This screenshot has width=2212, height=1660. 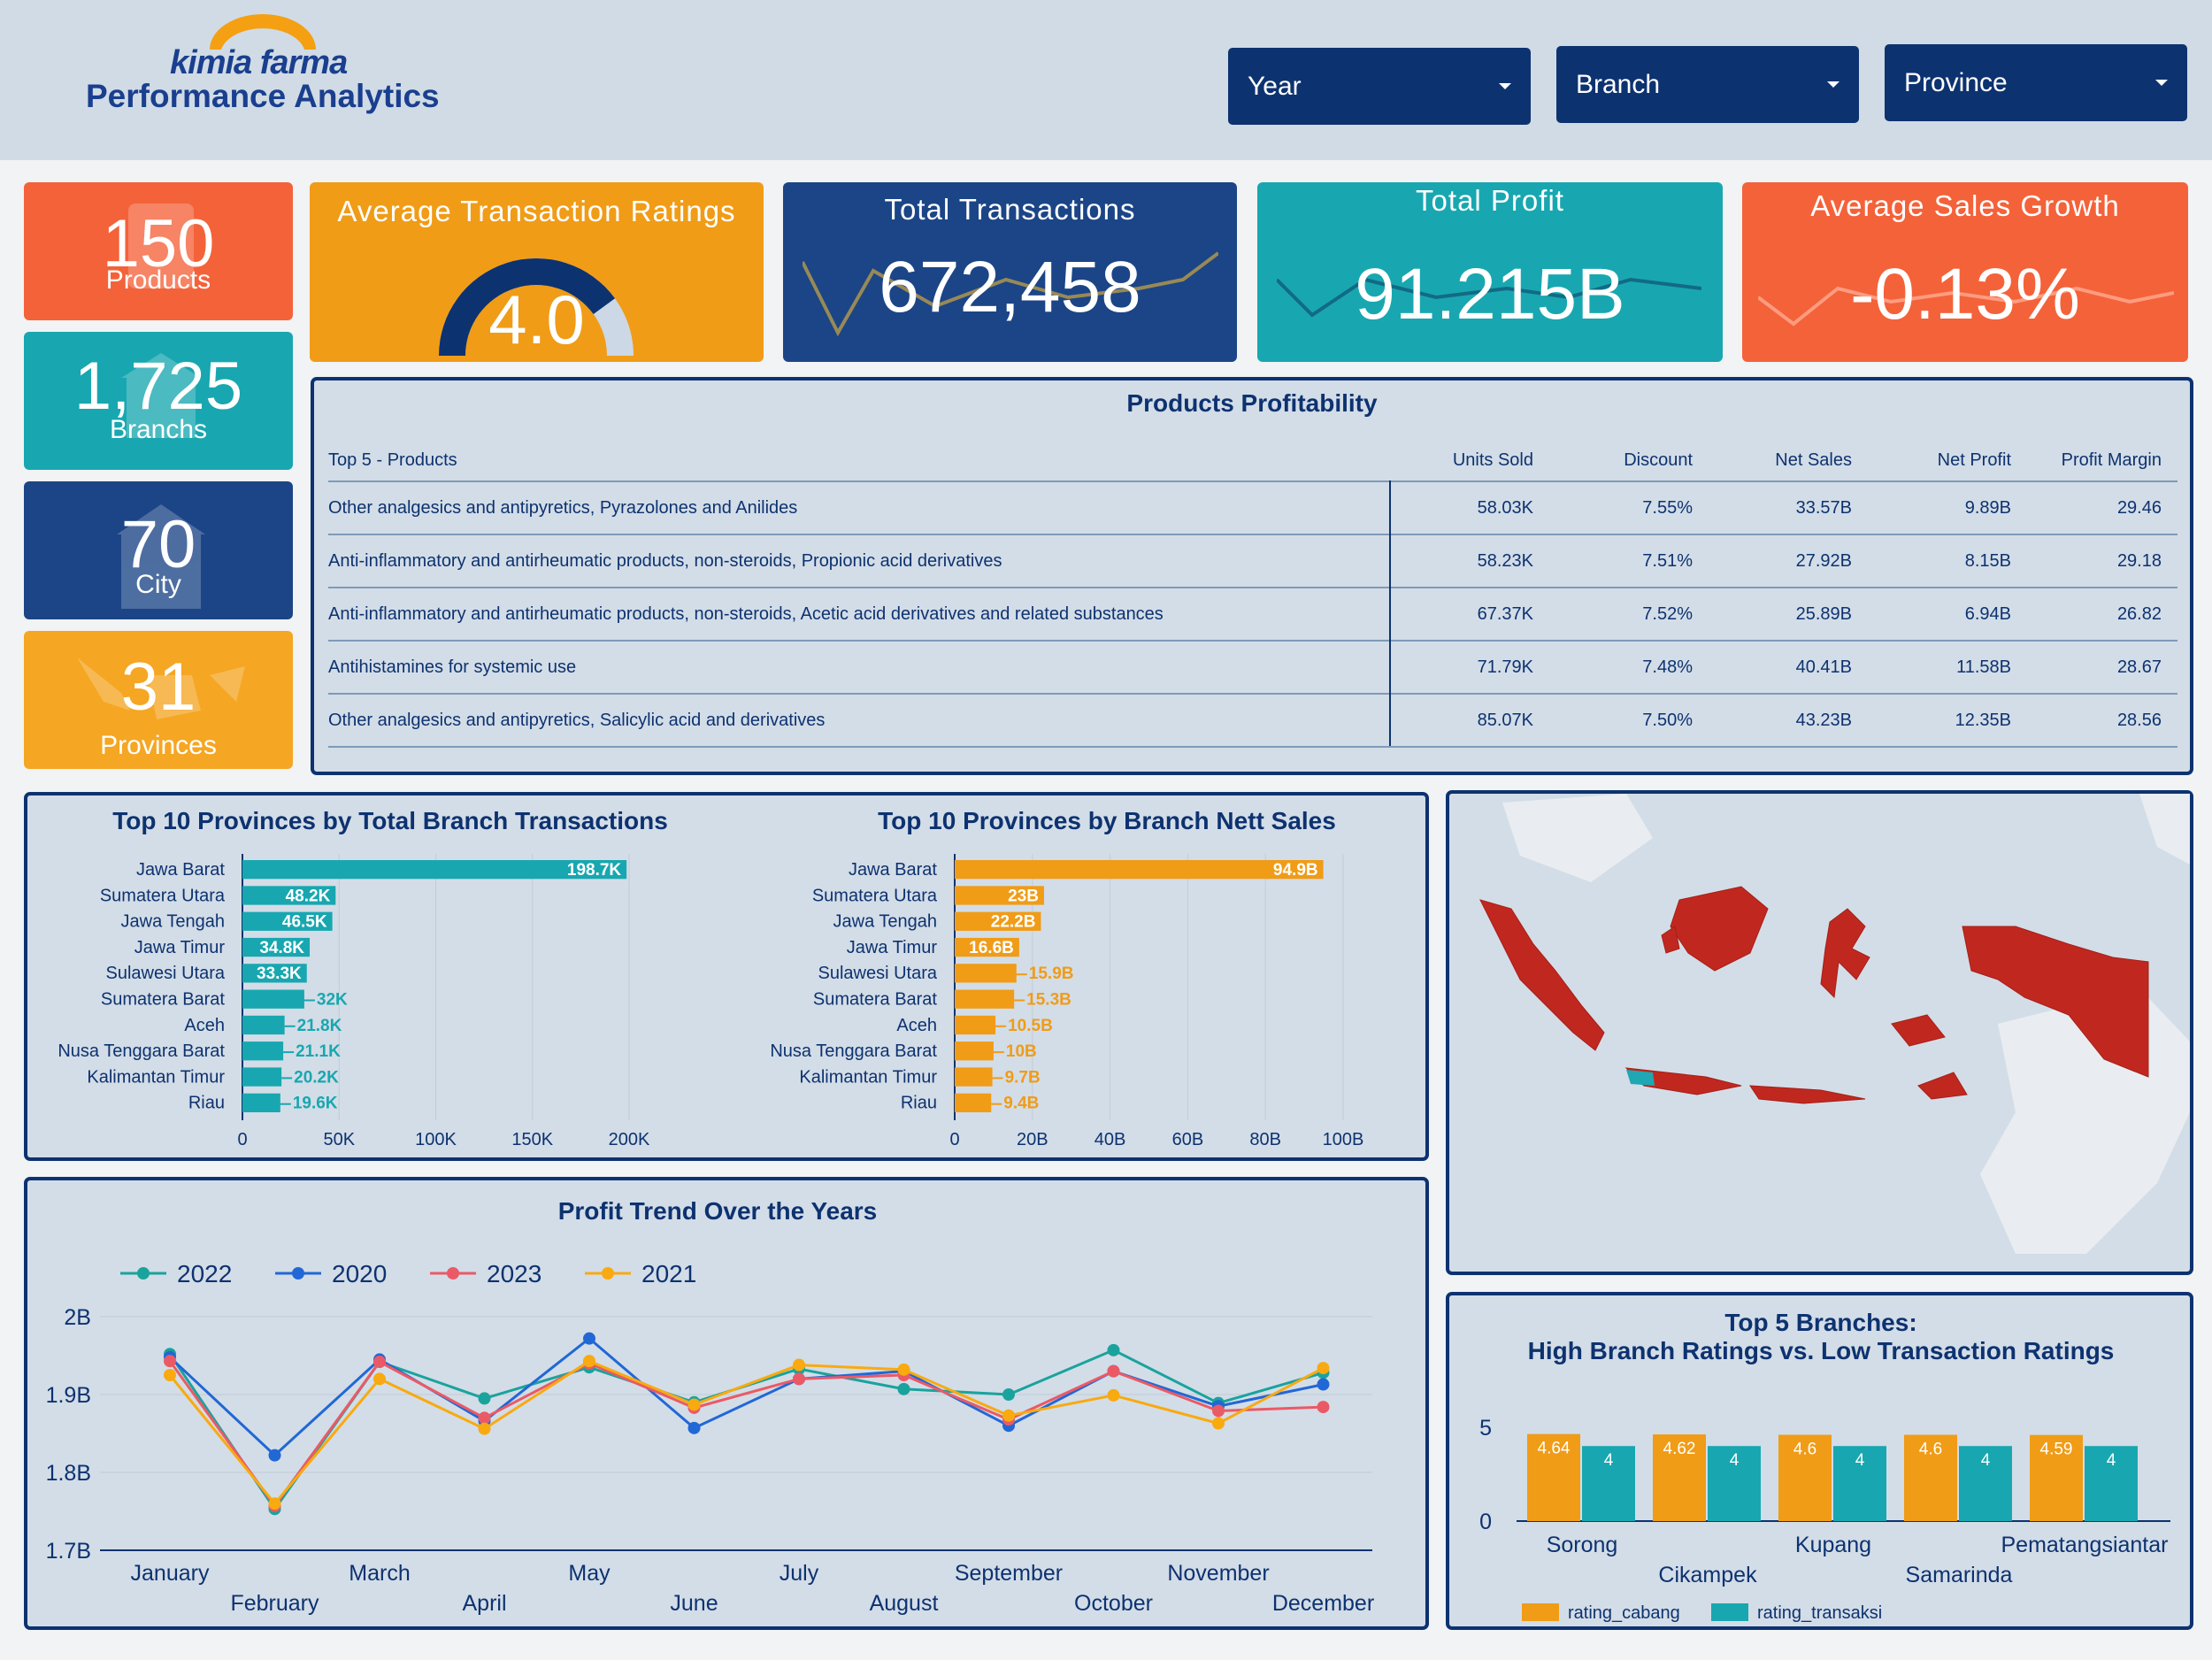 What do you see at coordinates (1814, 460) in the screenshot?
I see `column-header-net-sales: Net Sales` at bounding box center [1814, 460].